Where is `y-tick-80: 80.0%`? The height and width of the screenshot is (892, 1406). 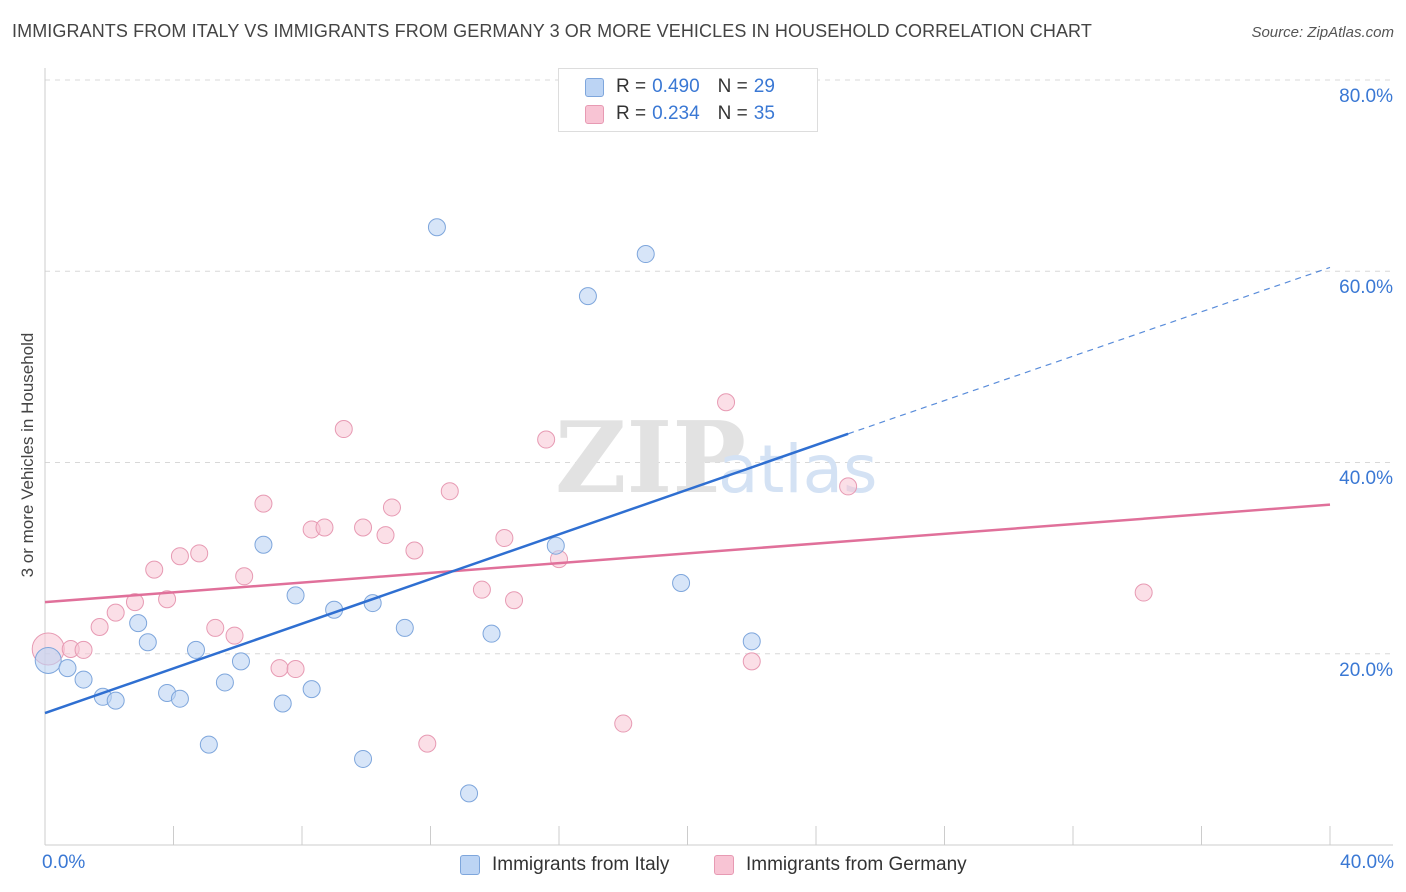 y-tick-80: 80.0% is located at coordinates (1366, 96).